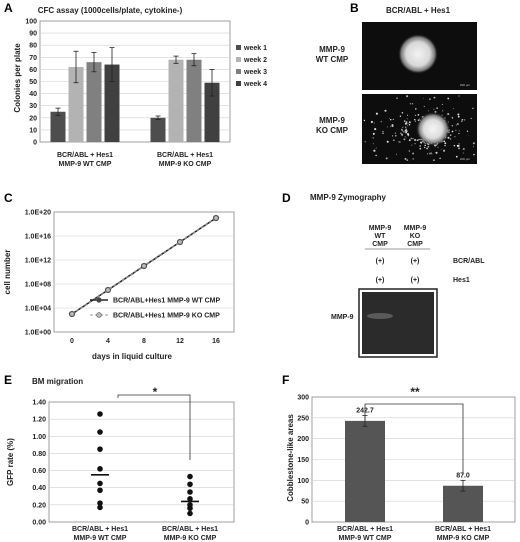 This screenshot has width=520, height=542. Describe the element at coordinates (72, 341) in the screenshot. I see `panel-c-xtick: 0` at that location.